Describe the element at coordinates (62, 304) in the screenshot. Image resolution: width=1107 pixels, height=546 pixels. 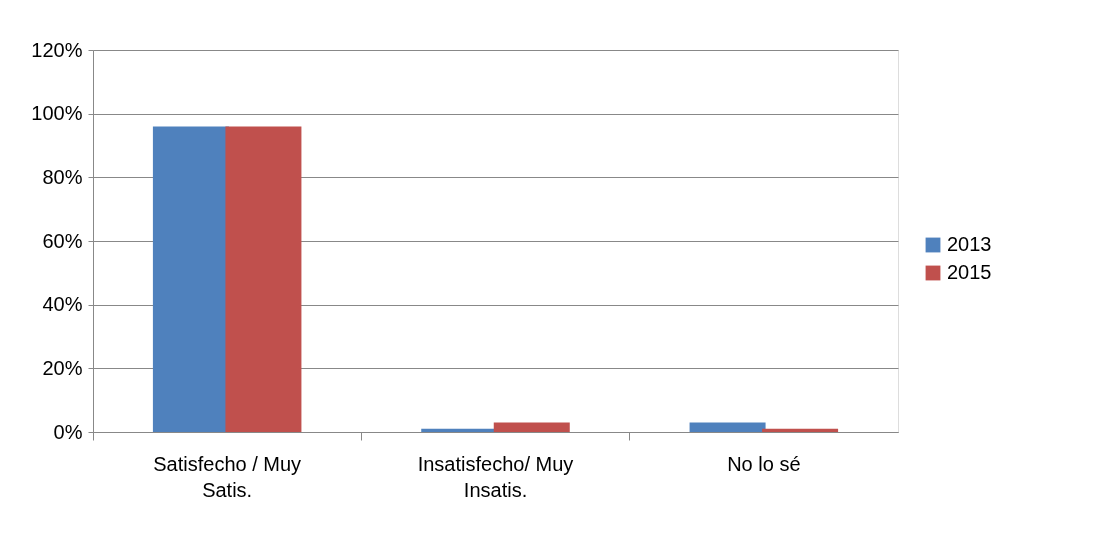
I see `y-tick-label: 40%` at that location.